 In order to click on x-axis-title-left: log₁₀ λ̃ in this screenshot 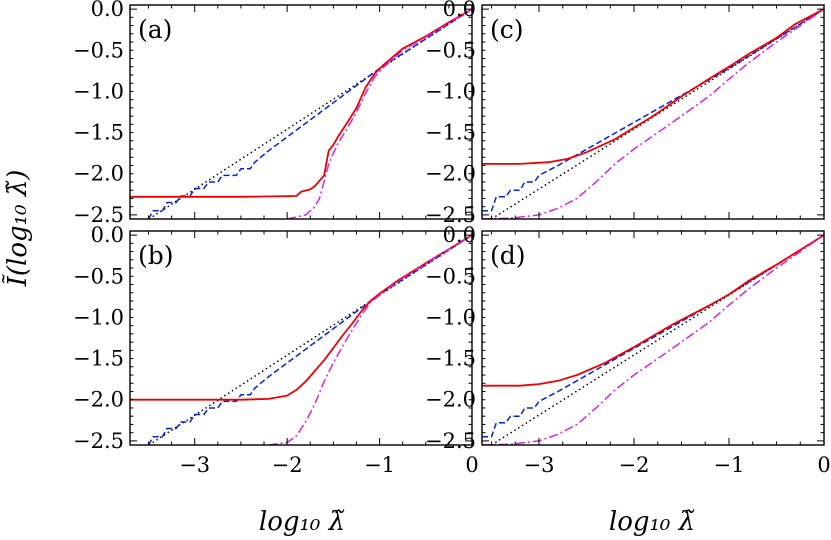, I will do `click(302, 522)`.